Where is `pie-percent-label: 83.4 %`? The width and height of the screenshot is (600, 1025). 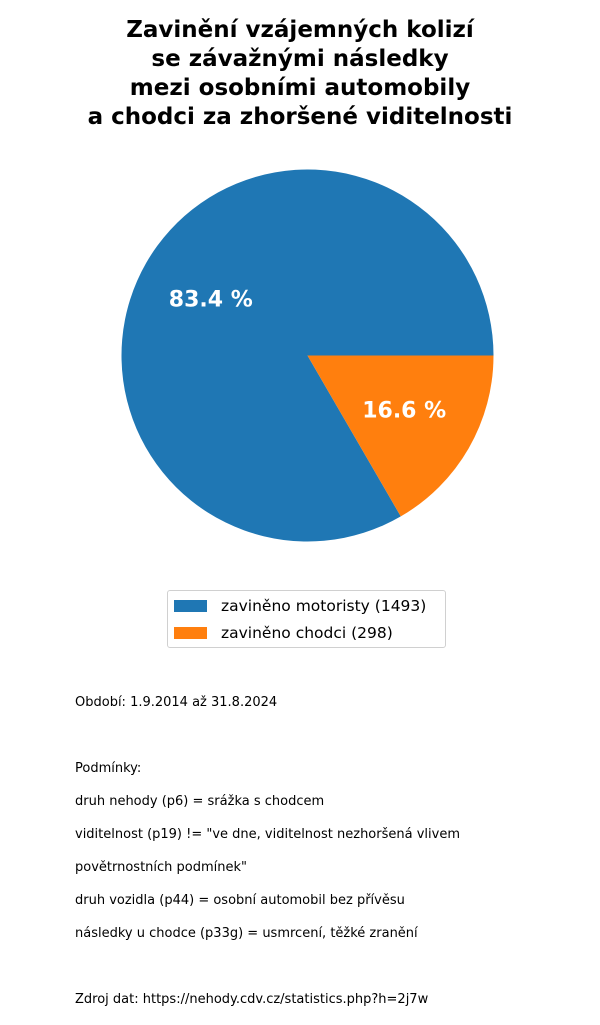
pie-percent-label: 83.4 % is located at coordinates (211, 299).